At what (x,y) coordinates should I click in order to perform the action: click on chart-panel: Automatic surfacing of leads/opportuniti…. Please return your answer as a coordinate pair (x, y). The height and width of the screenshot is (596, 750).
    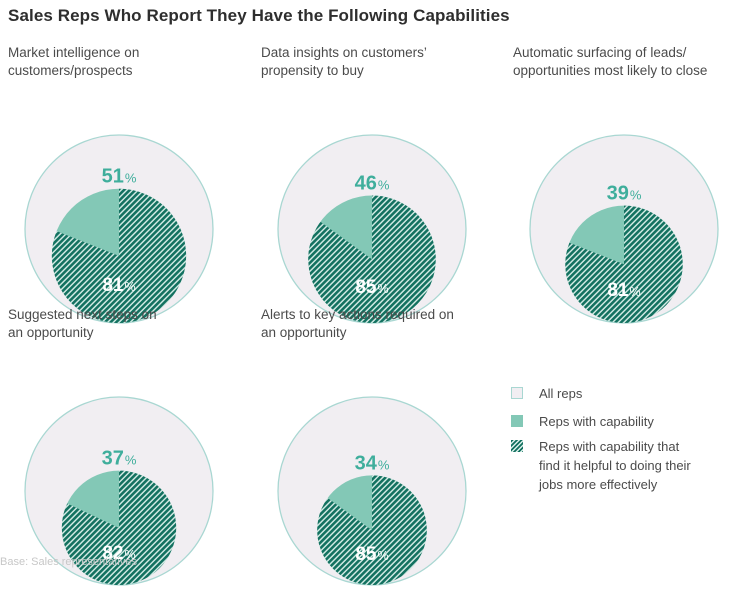
    Looking at the image, I should click on (631, 184).